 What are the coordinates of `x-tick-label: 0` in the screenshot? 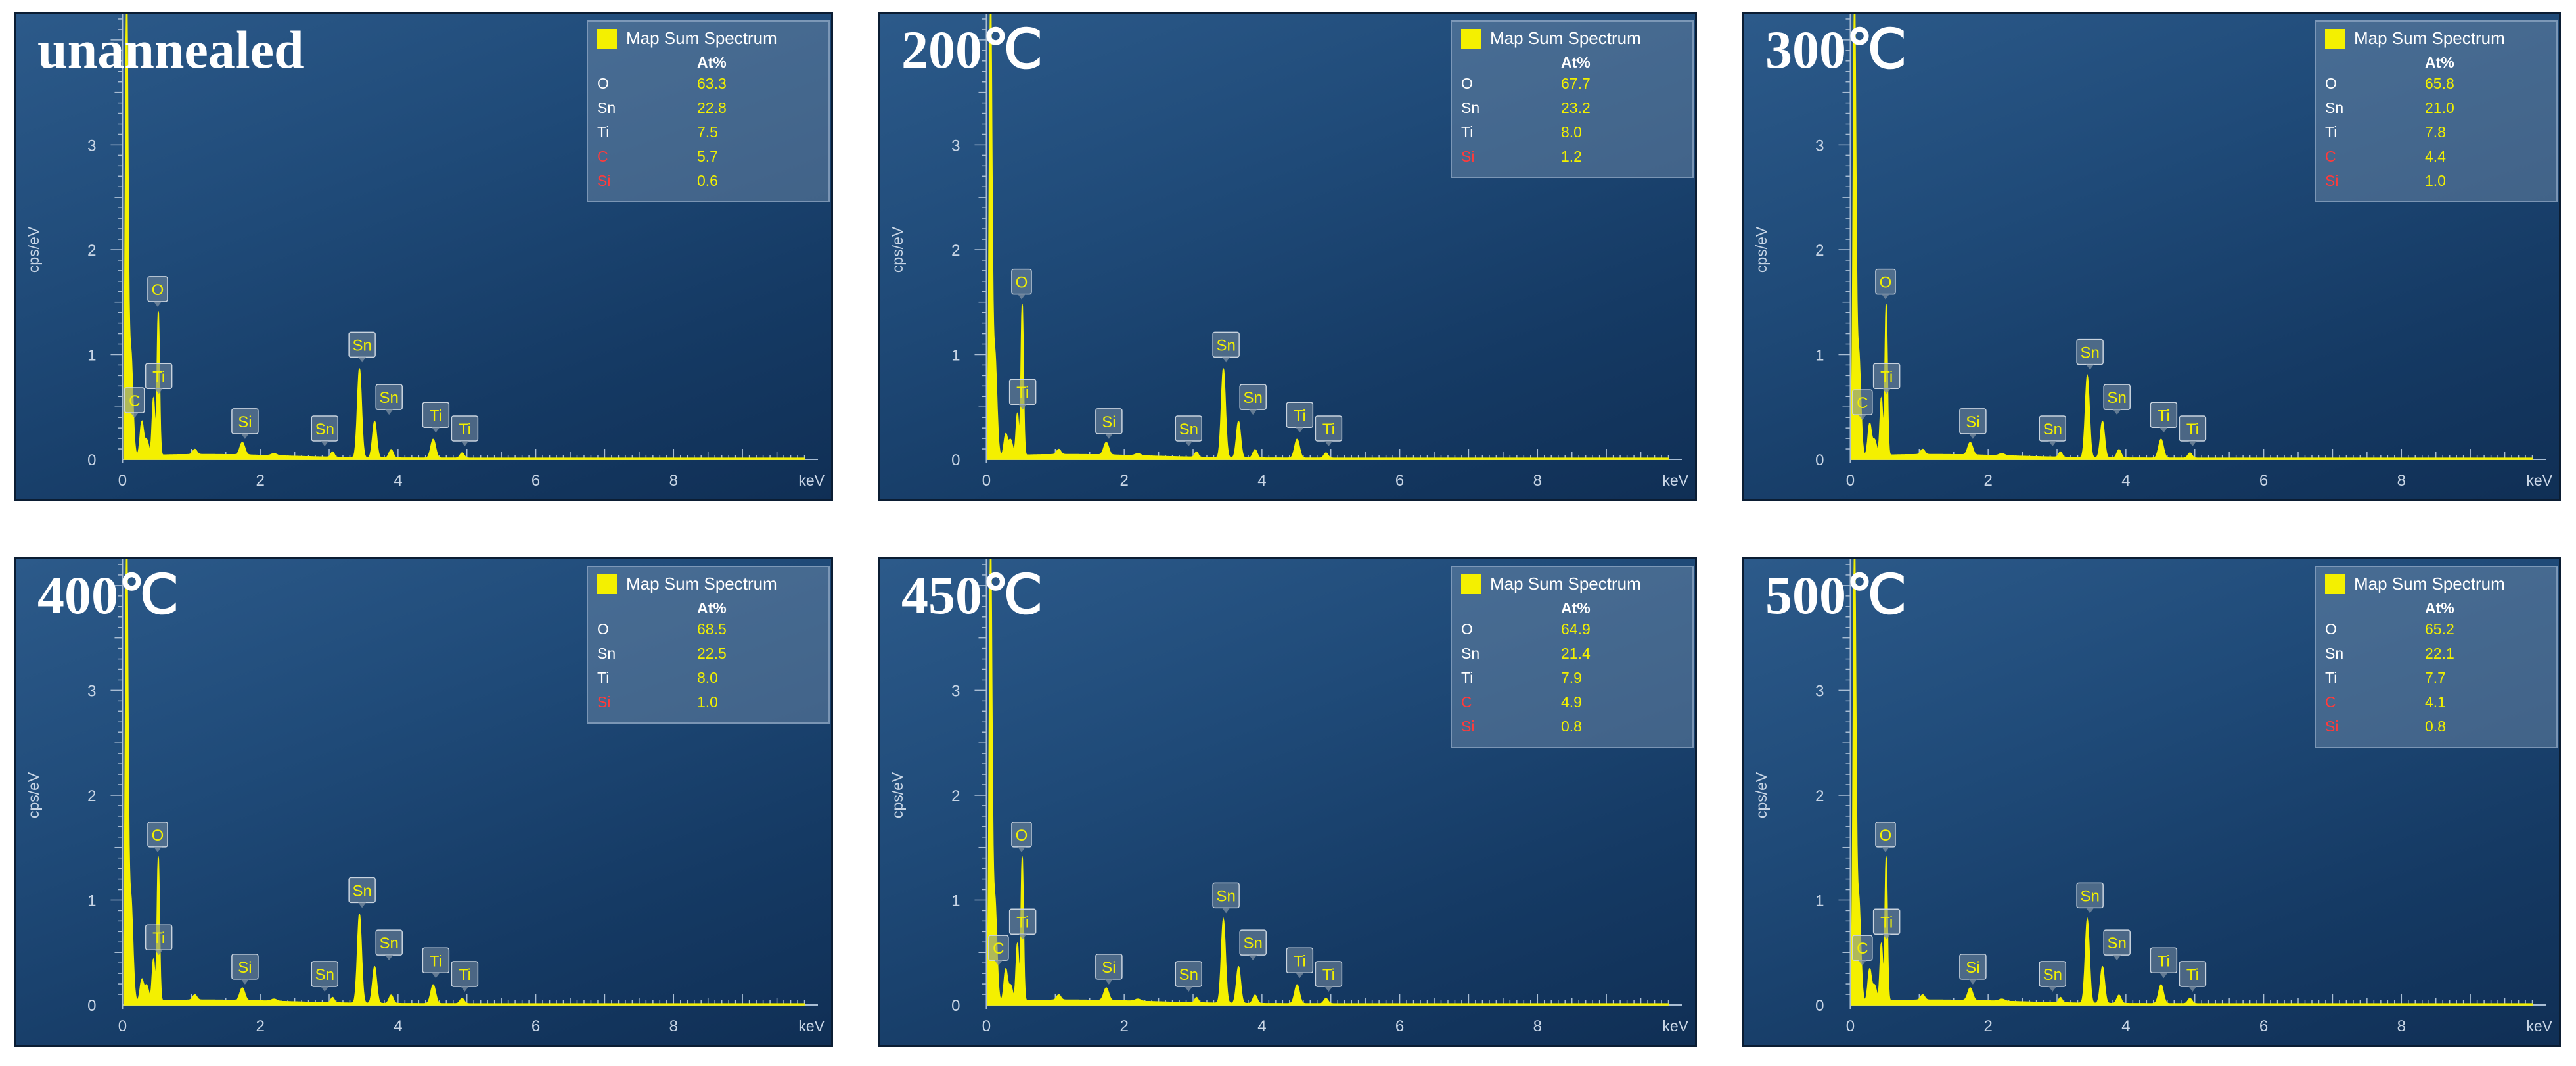 It's located at (986, 1026).